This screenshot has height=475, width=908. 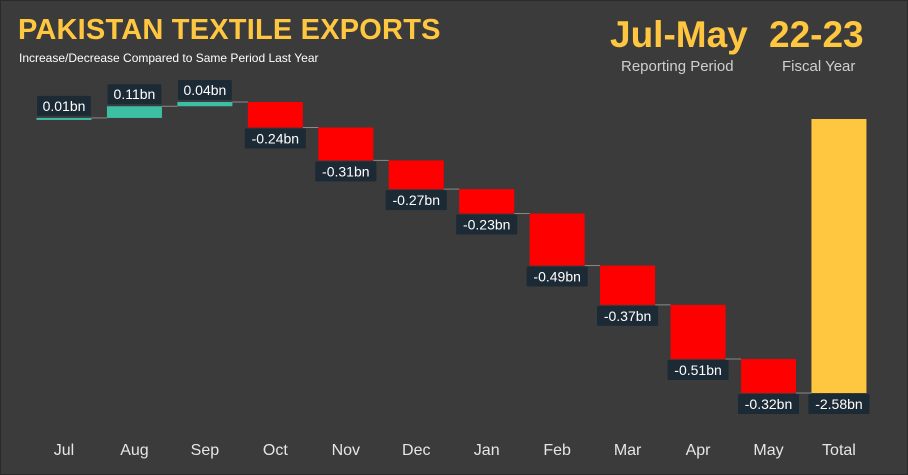 I want to click on bar-sep, so click(x=205, y=104).